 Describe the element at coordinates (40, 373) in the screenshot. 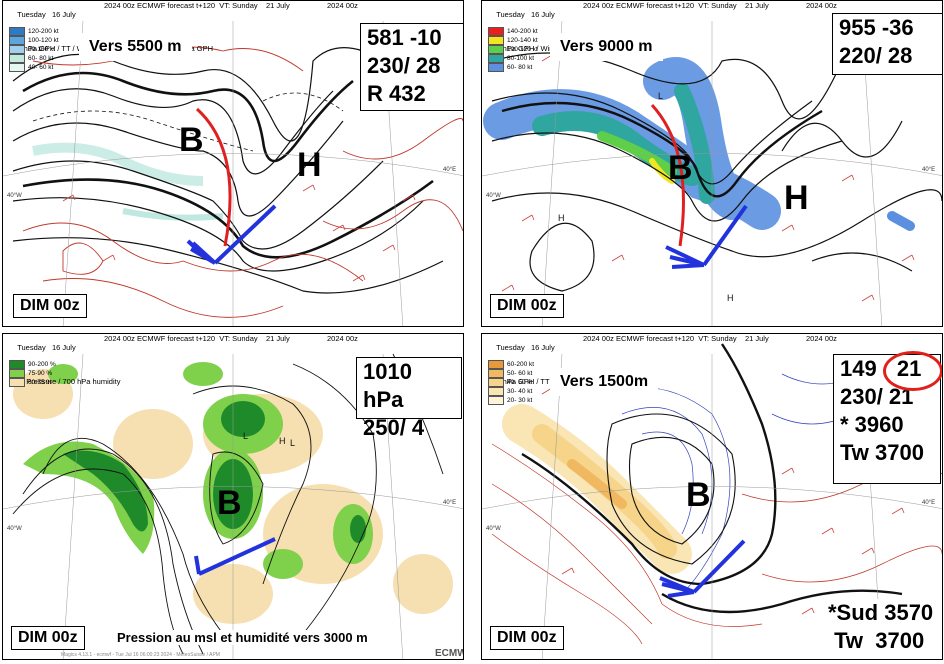

I see `legend-label: 75-90 %` at that location.